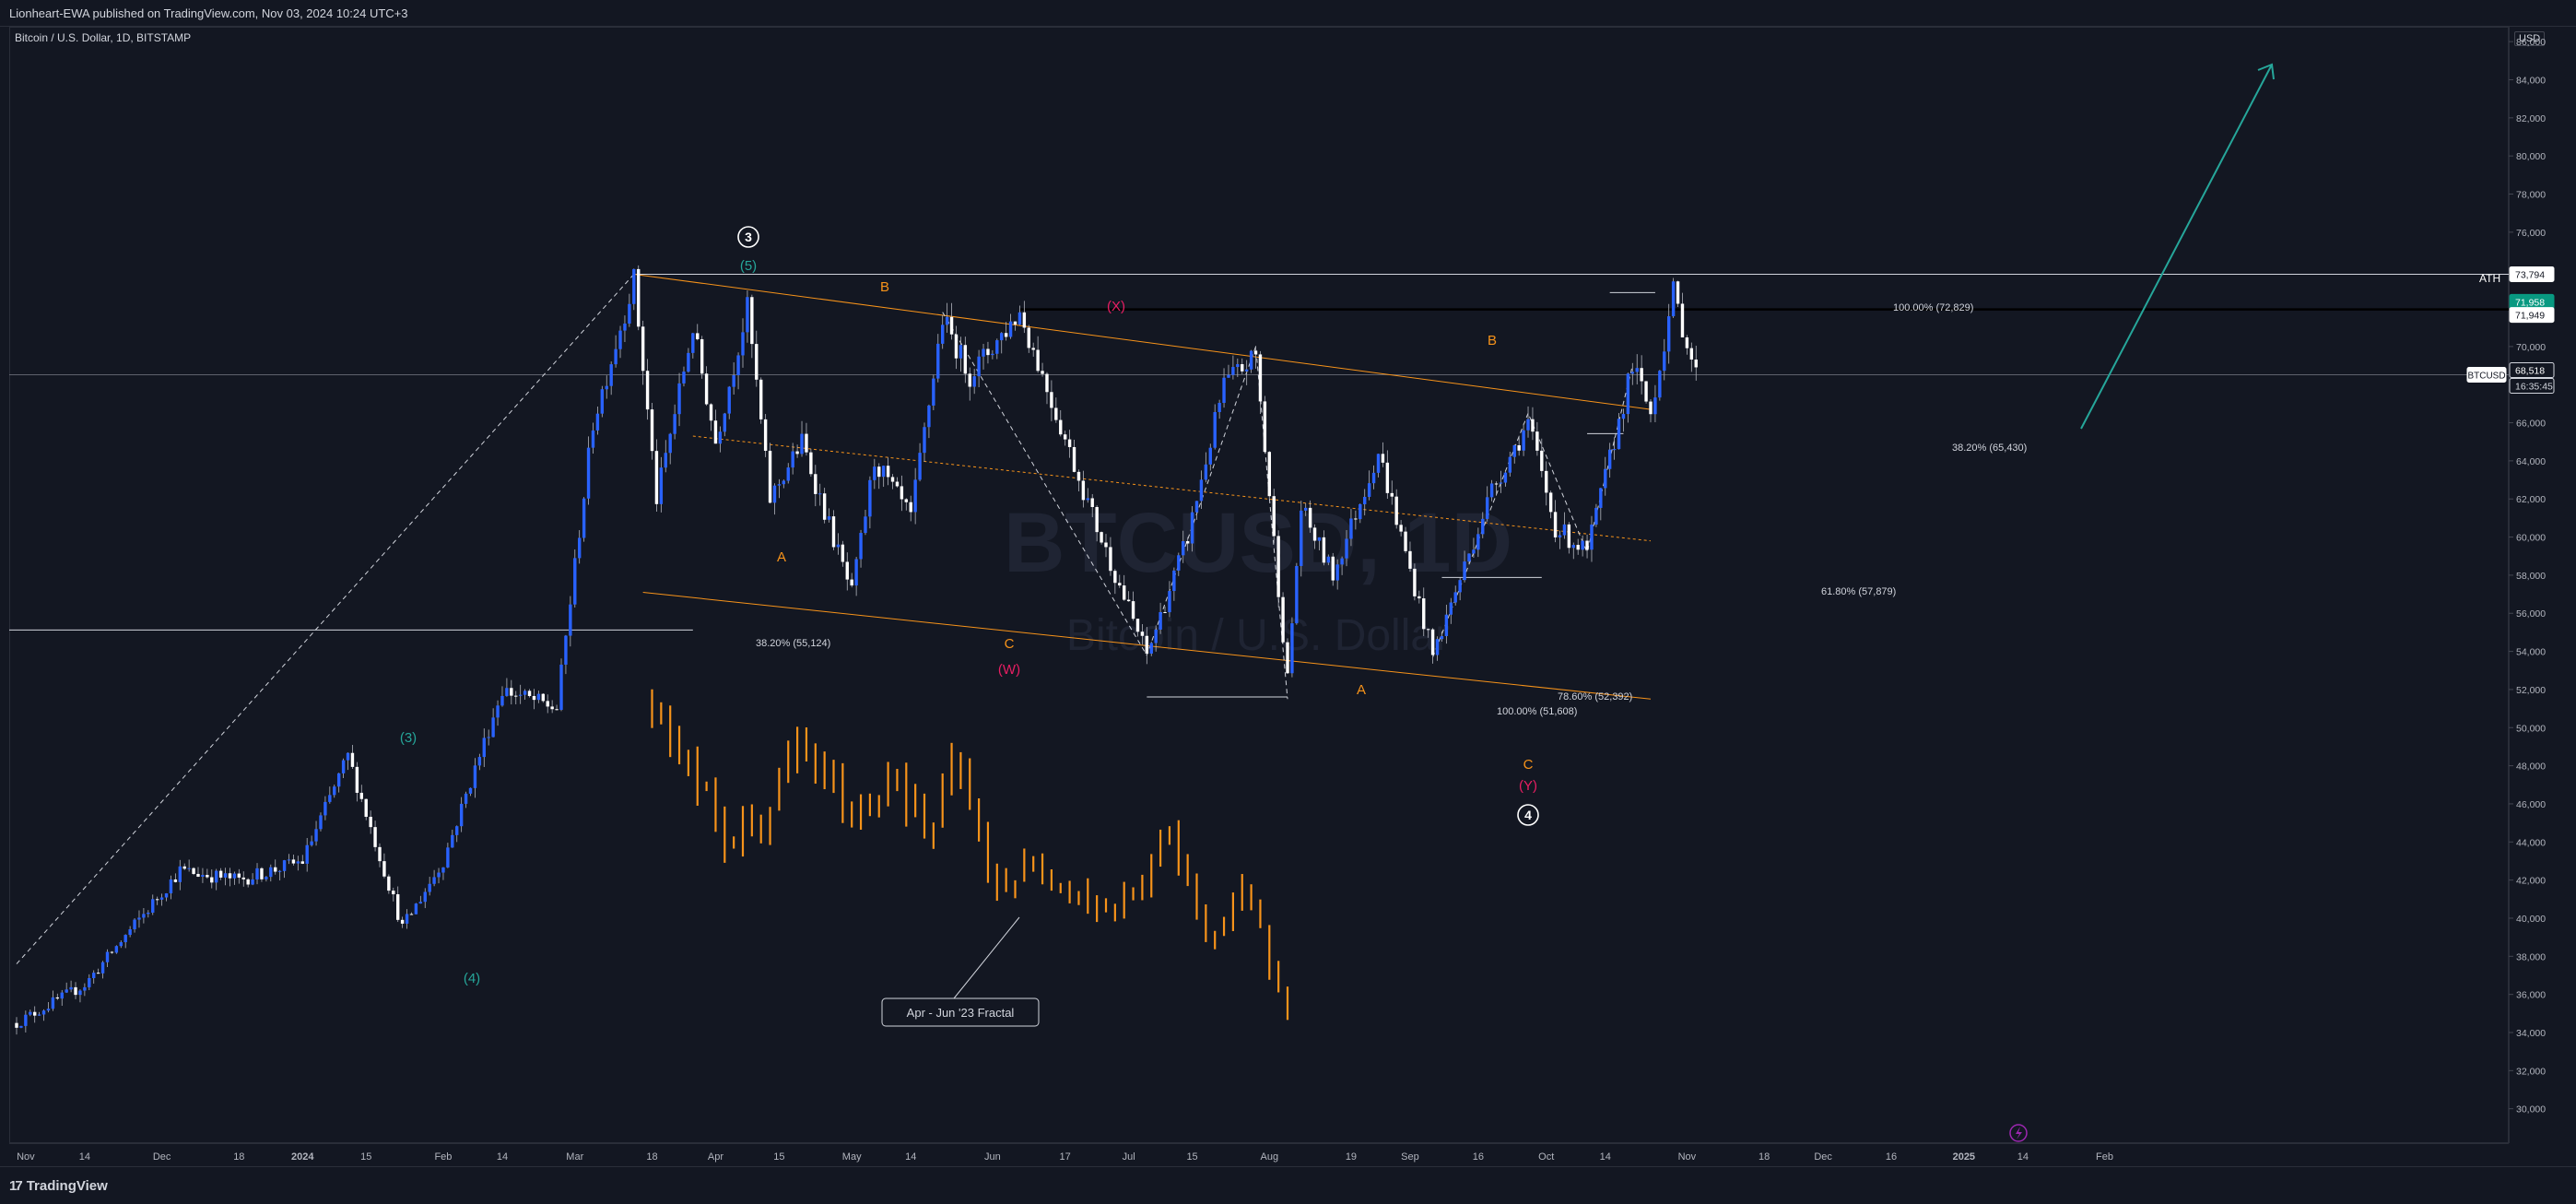  I want to click on y-tick-label: 54,000, so click(2531, 652).